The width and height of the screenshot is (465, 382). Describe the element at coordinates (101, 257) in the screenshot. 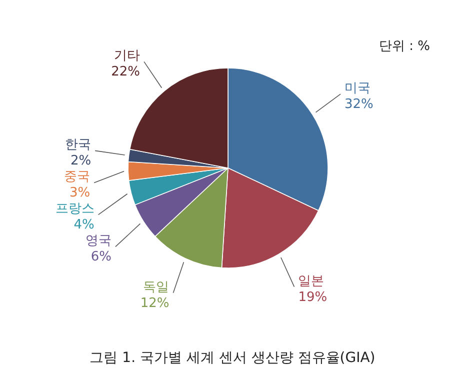

I see `data-label: 6%` at that location.